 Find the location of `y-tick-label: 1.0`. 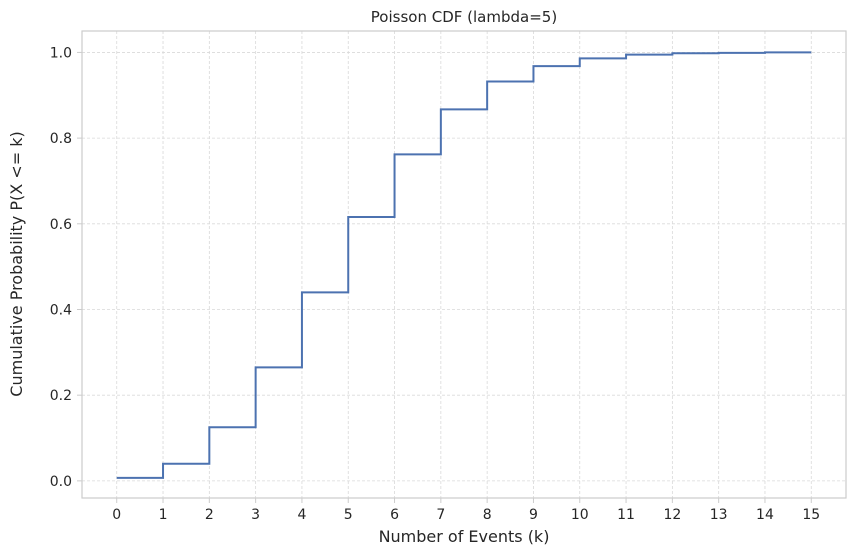

y-tick-label: 1.0 is located at coordinates (61, 53).